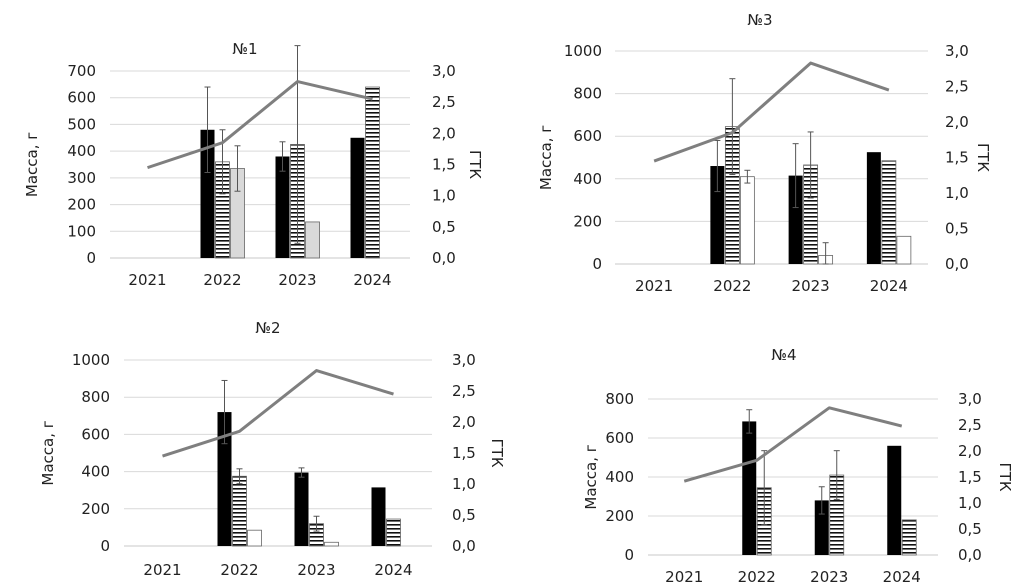 The height and width of the screenshot is (588, 1016). What do you see at coordinates (239, 511) in the screenshot?
I see `bar-series-2-2022` at bounding box center [239, 511].